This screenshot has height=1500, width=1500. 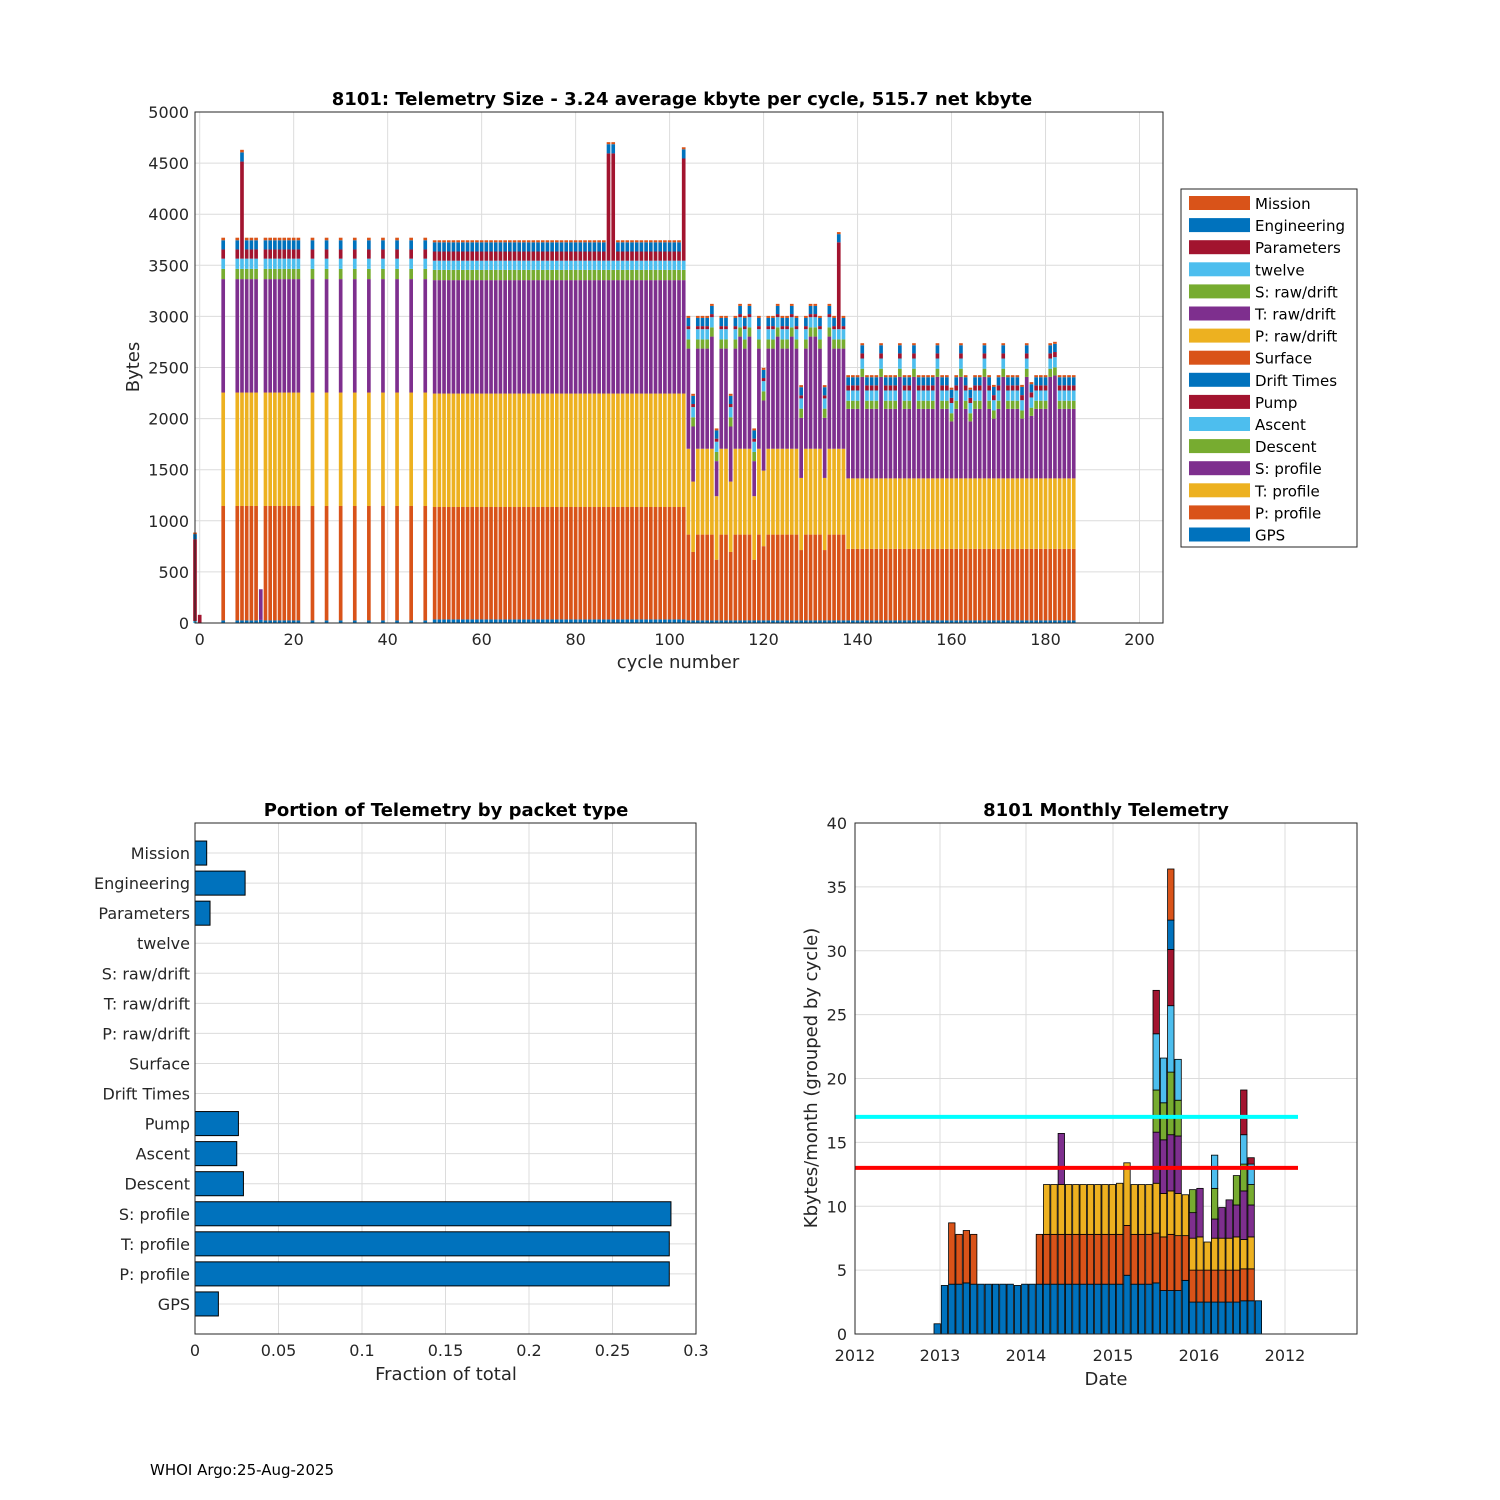 What do you see at coordinates (168, 521) in the screenshot?
I see `chart1-ytick-label: 1000` at bounding box center [168, 521].